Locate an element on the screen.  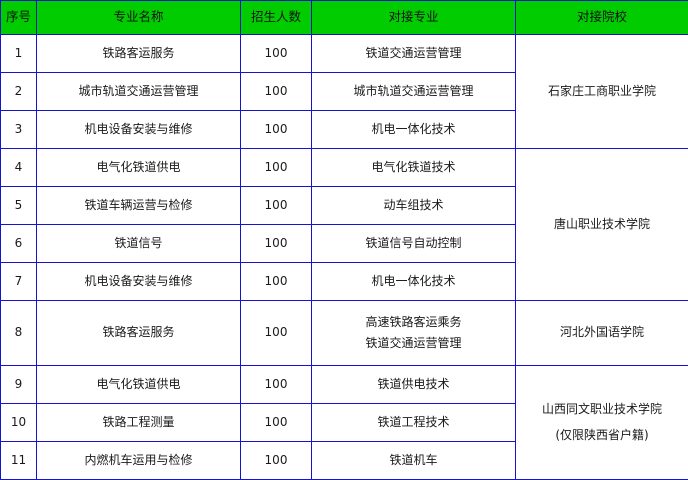
target-major-lines: 城市轨道交通运营管理 is located at coordinates (413, 91).